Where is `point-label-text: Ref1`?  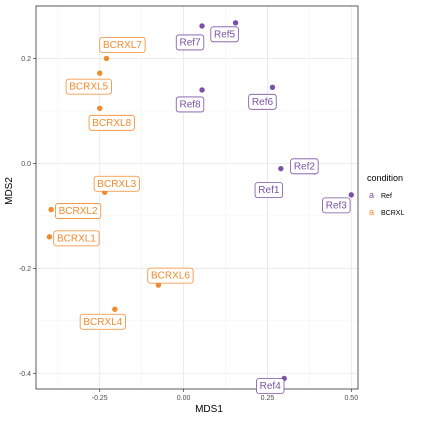 point-label-text: Ref1 is located at coordinates (269, 190).